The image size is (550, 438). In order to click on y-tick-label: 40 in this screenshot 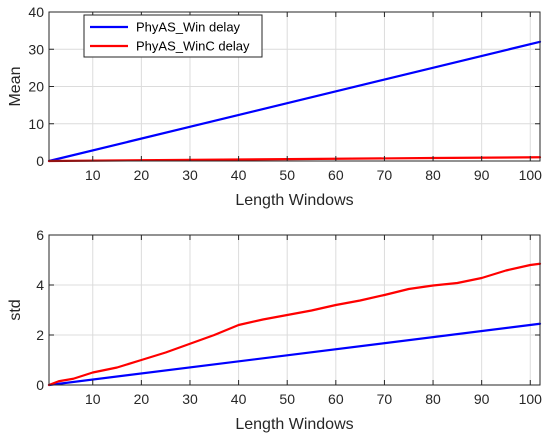, I will do `click(36, 12)`.